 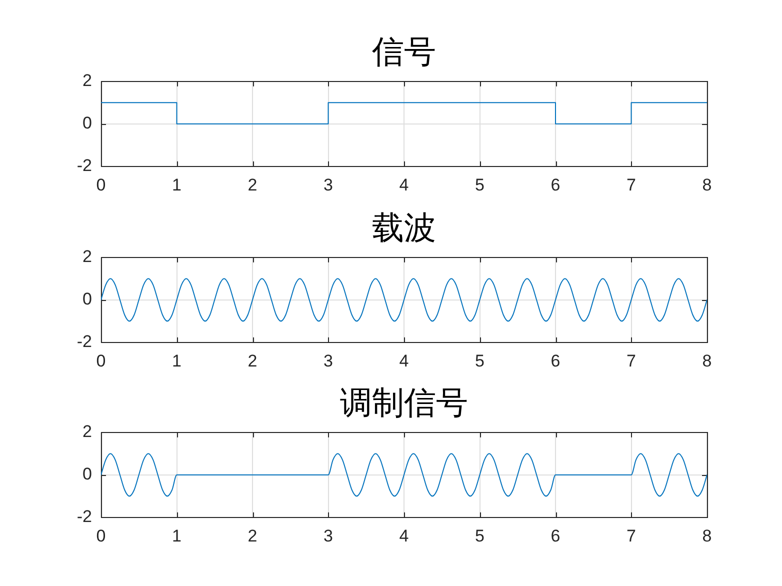 What do you see at coordinates (404, 52) in the screenshot?
I see `chart-title: 信号` at bounding box center [404, 52].